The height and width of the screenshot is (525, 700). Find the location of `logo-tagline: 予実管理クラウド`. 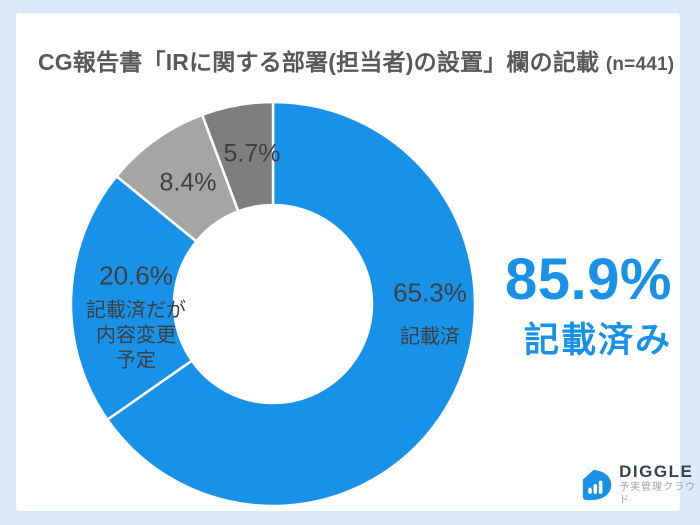

logo-tagline: 予実管理クラウド is located at coordinates (658, 494).